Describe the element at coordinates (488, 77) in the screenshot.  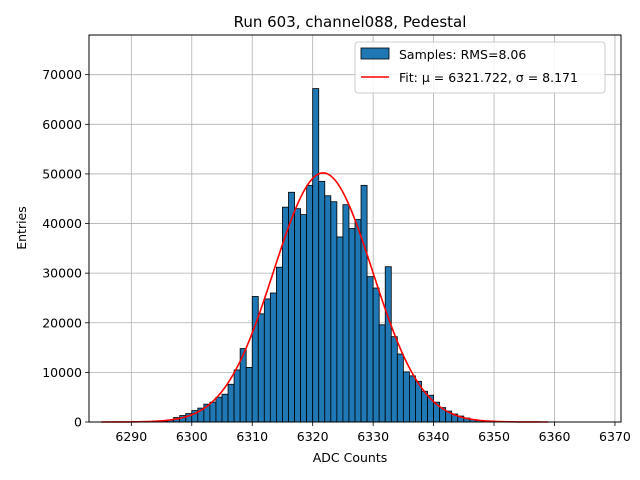
I see `legend-label-fit: Fit: μ = 6321.722, σ = 8.171` at that location.